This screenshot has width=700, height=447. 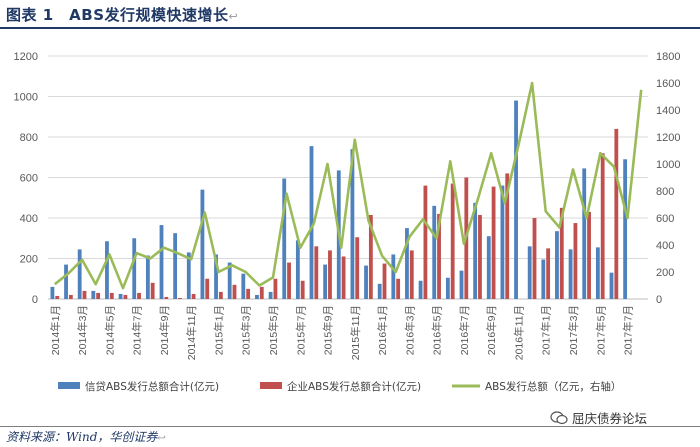 What do you see at coordinates (29, 219) in the screenshot?
I see `left-tick-label: 400` at bounding box center [29, 219].